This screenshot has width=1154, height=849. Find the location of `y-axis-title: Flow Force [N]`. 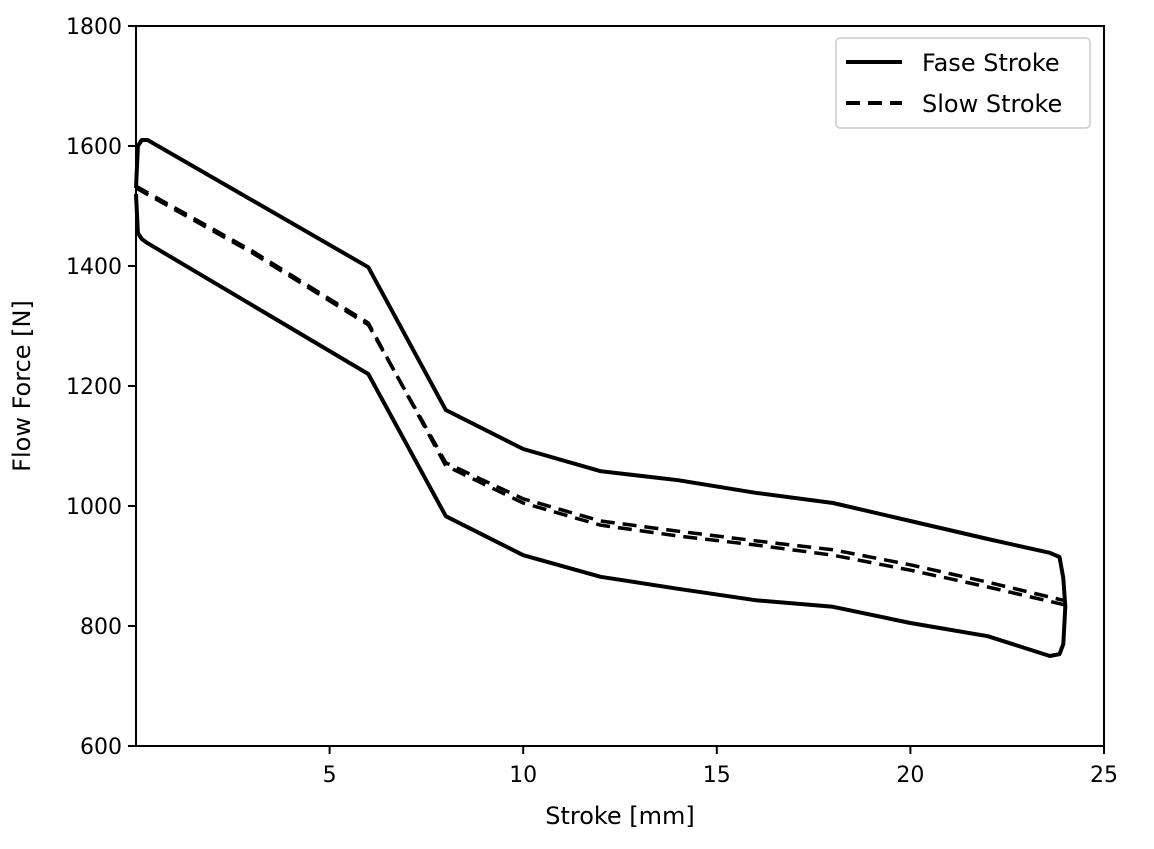

y-axis-title: Flow Force [N] is located at coordinates (22, 386).